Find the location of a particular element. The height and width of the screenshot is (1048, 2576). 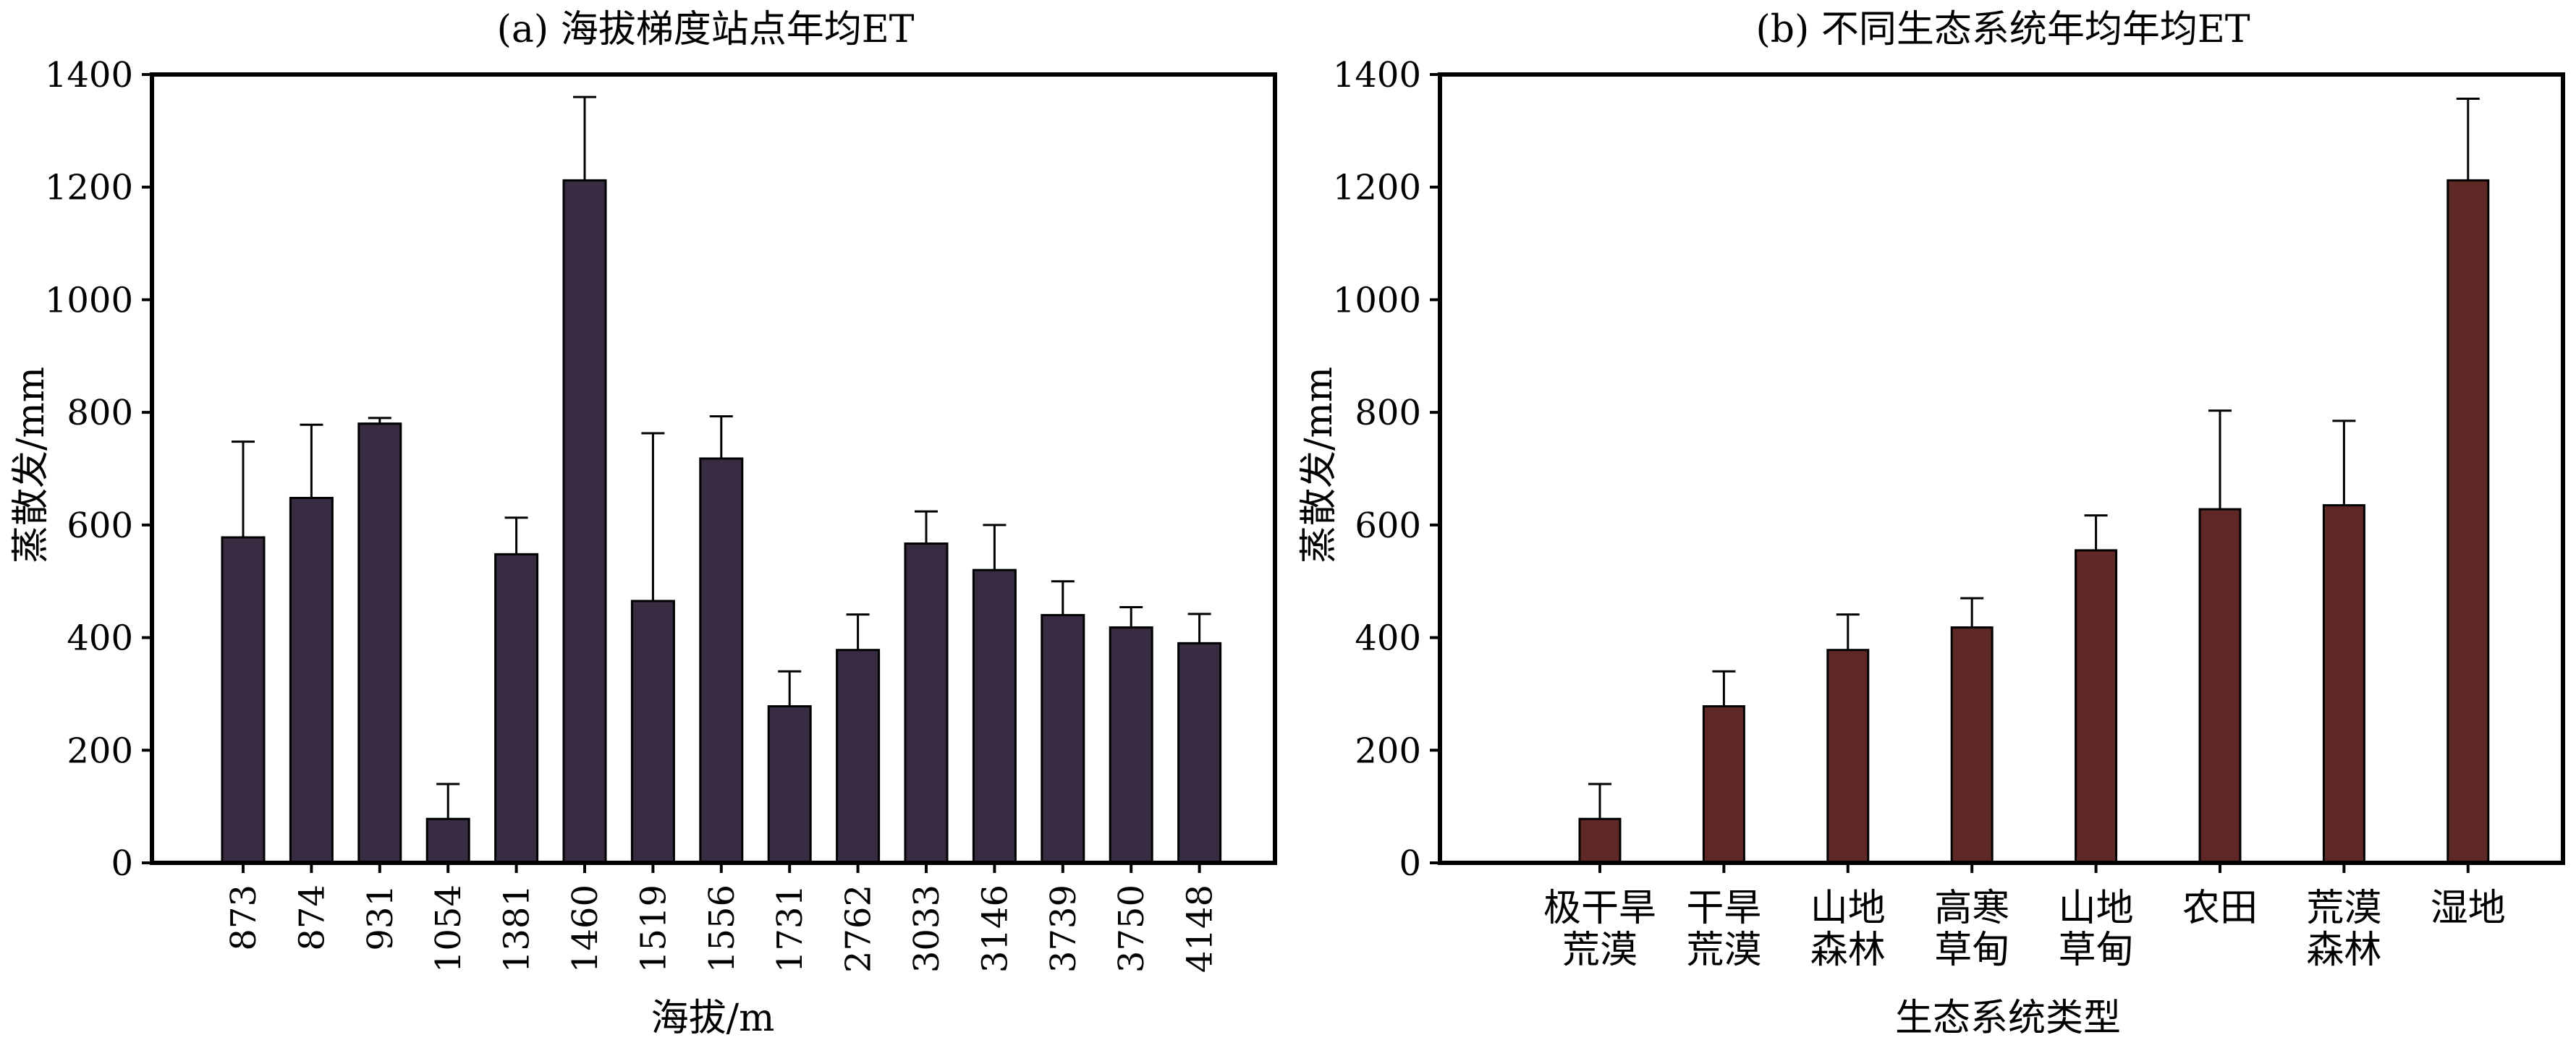

panel-a-x-tick-label: 1731 is located at coordinates (790, 929).